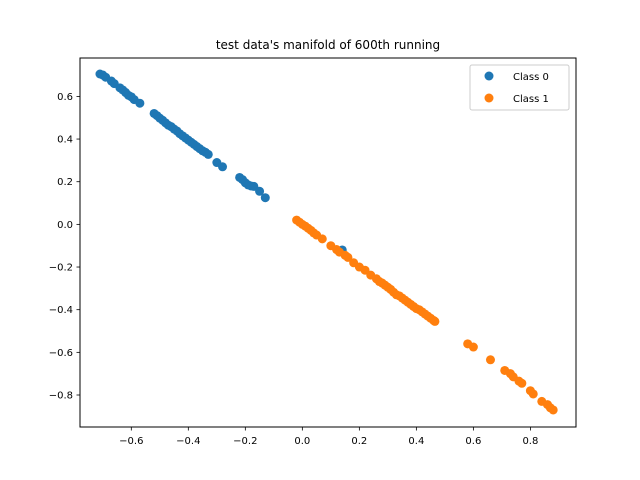  What do you see at coordinates (65, 97) in the screenshot?
I see `y-tick-label: 0.6` at bounding box center [65, 97].